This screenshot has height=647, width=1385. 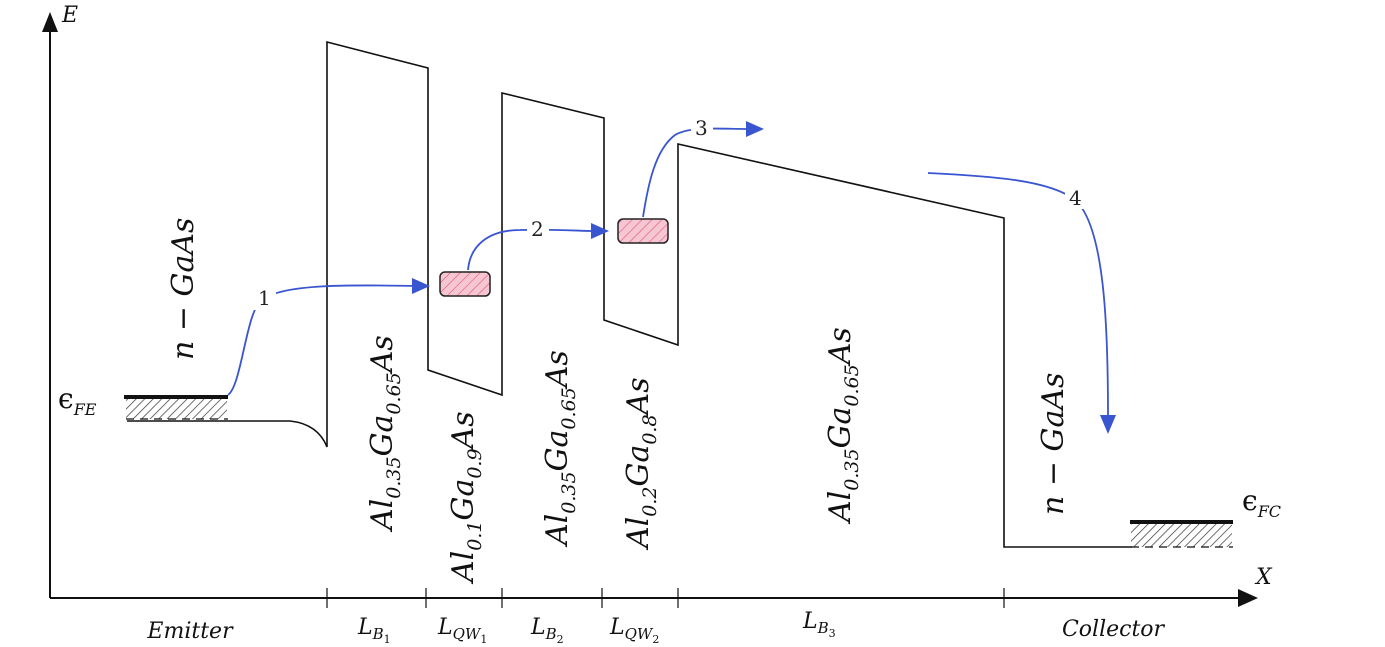 What do you see at coordinates (641, 464) in the screenshot?
I see `material-well2: Al0.2Ga0.8As` at bounding box center [641, 464].